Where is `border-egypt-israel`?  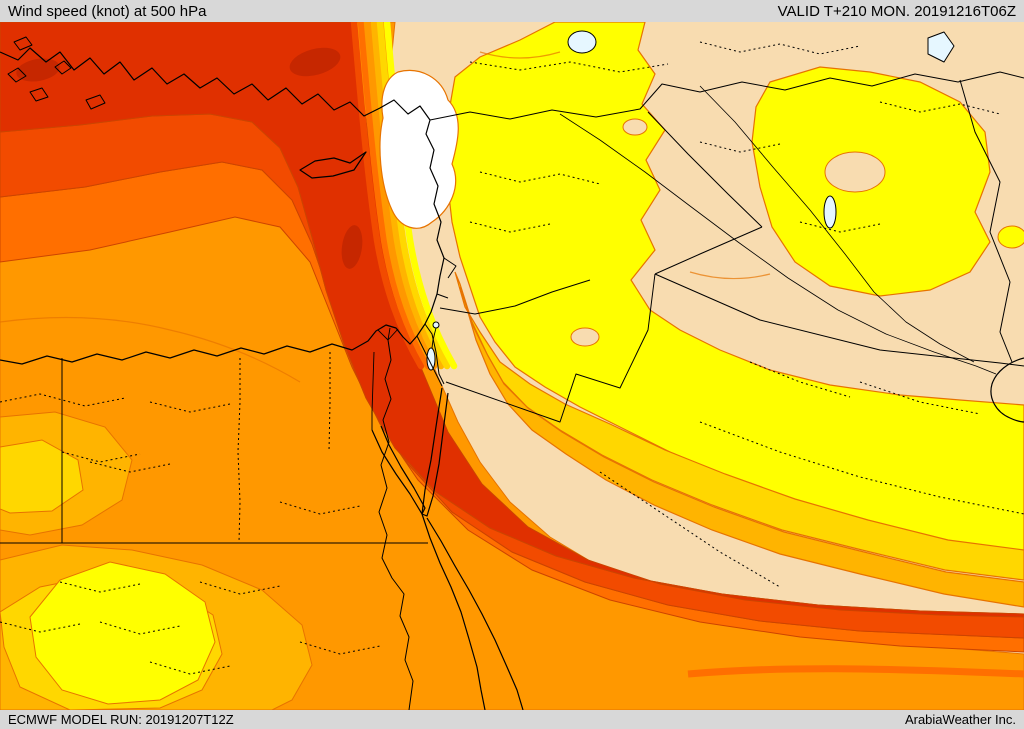
border-egypt-israel is located at coordinates (429, 361).